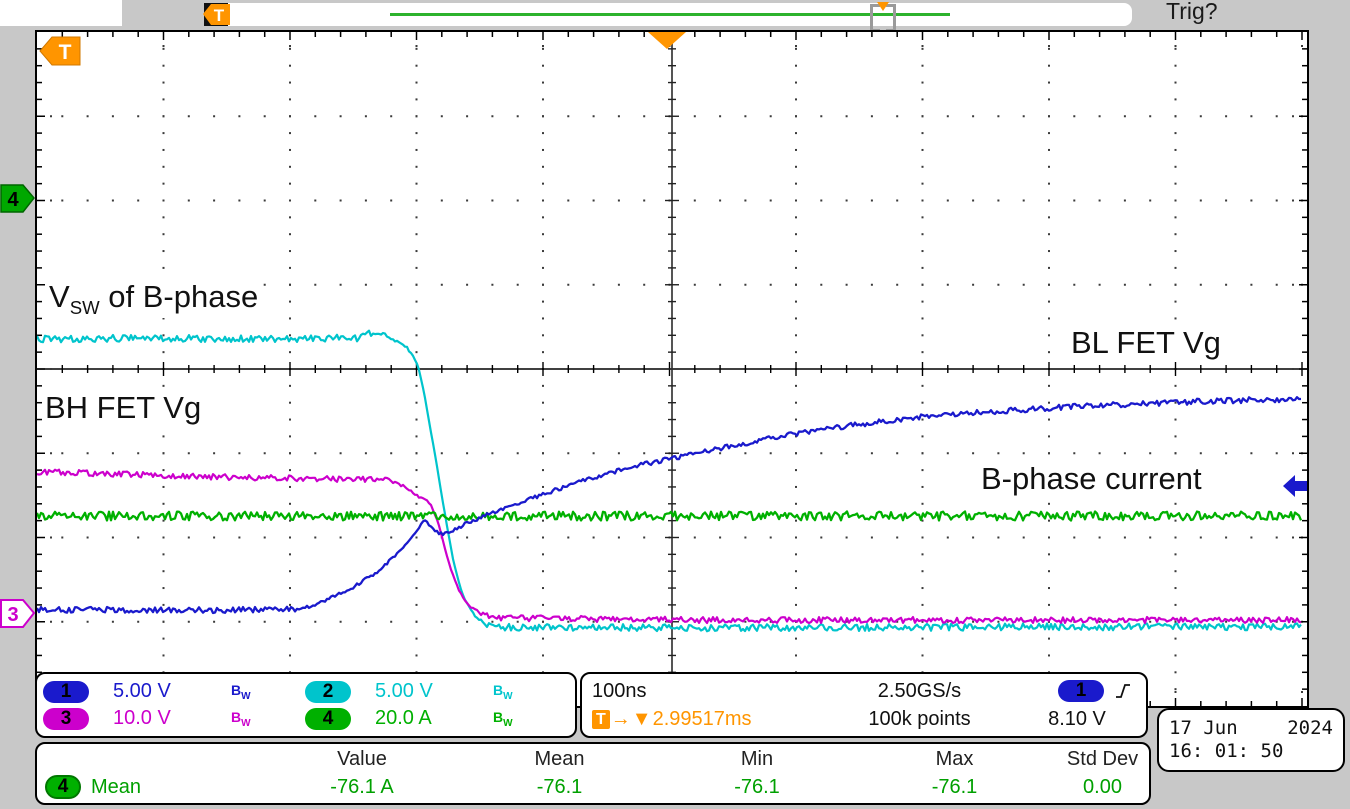 This screenshot has width=1350, height=809. I want to click on channel1-badge: 1, so click(66, 691).